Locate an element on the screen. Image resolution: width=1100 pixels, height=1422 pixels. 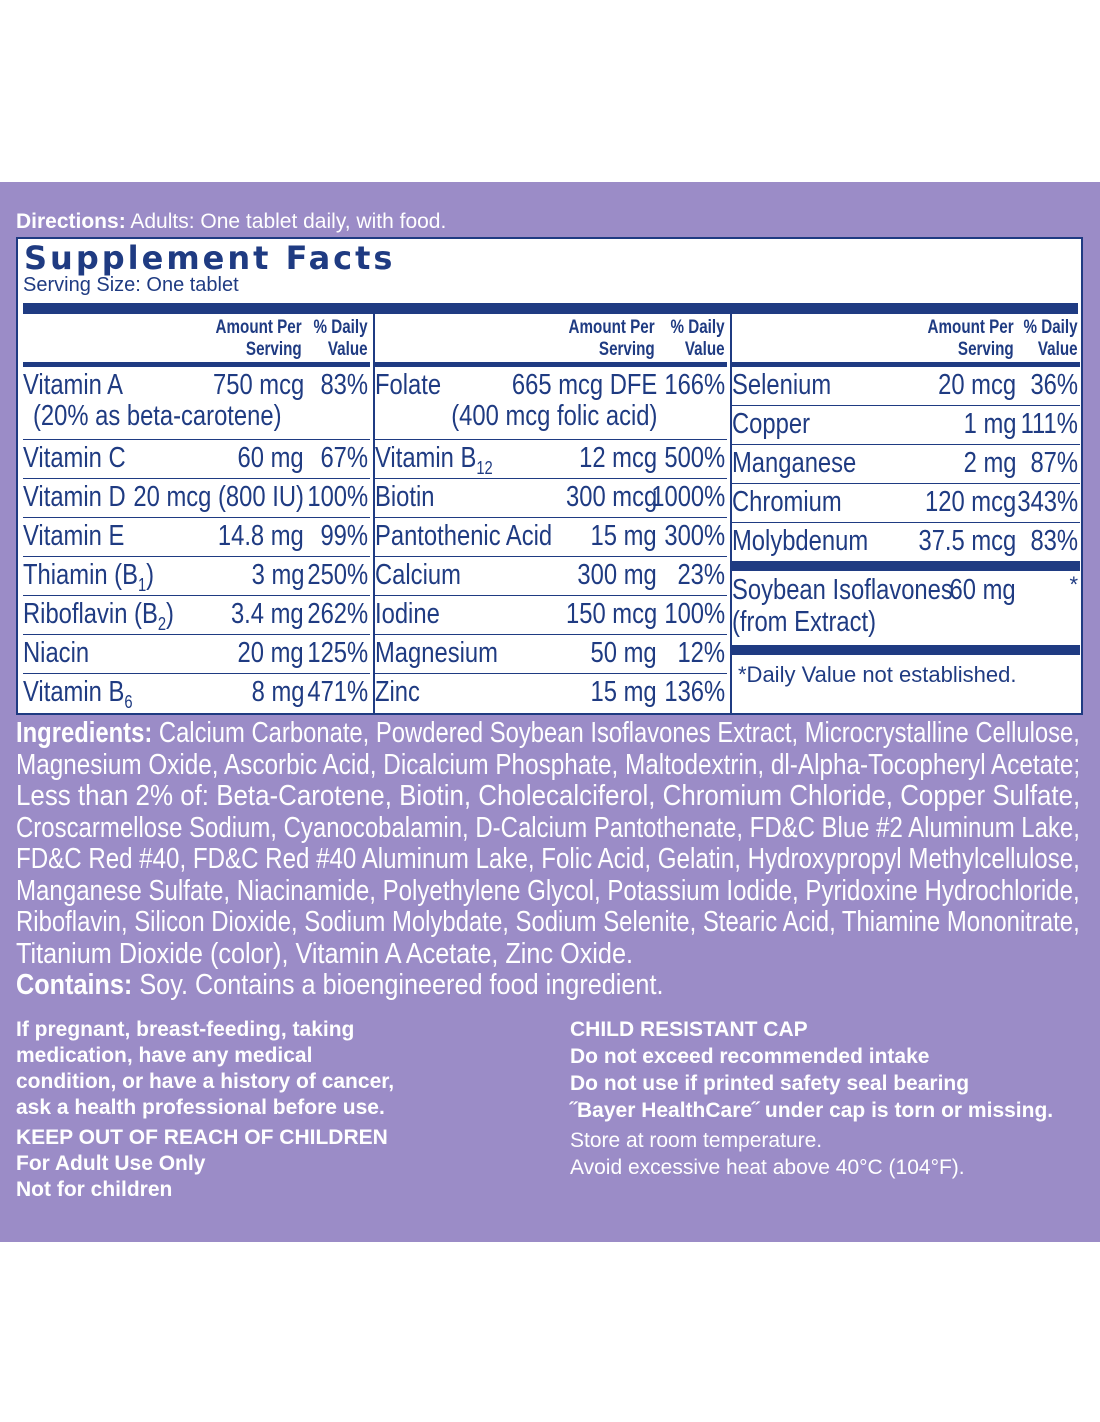
warning-line: Not for children is located at coordinates (94, 1189).